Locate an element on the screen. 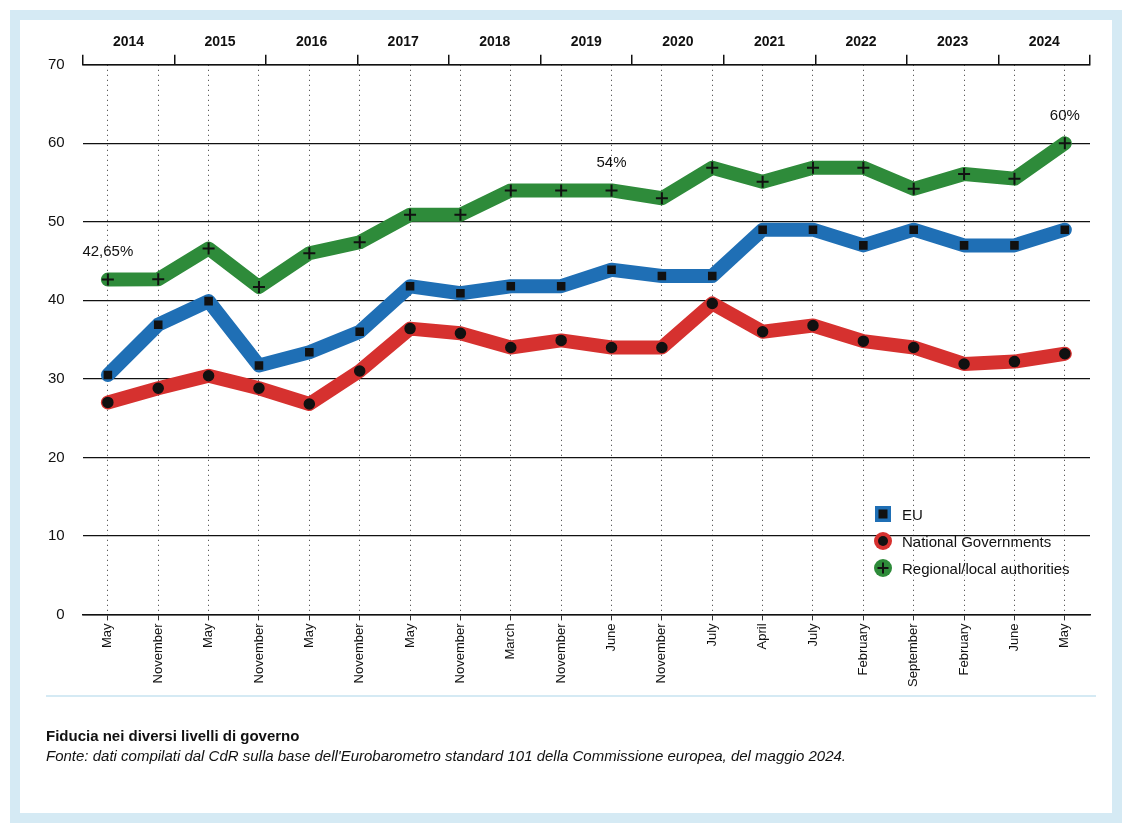 The height and width of the screenshot is (833, 1132). x-tick-label: September is located at coordinates (913, 654).